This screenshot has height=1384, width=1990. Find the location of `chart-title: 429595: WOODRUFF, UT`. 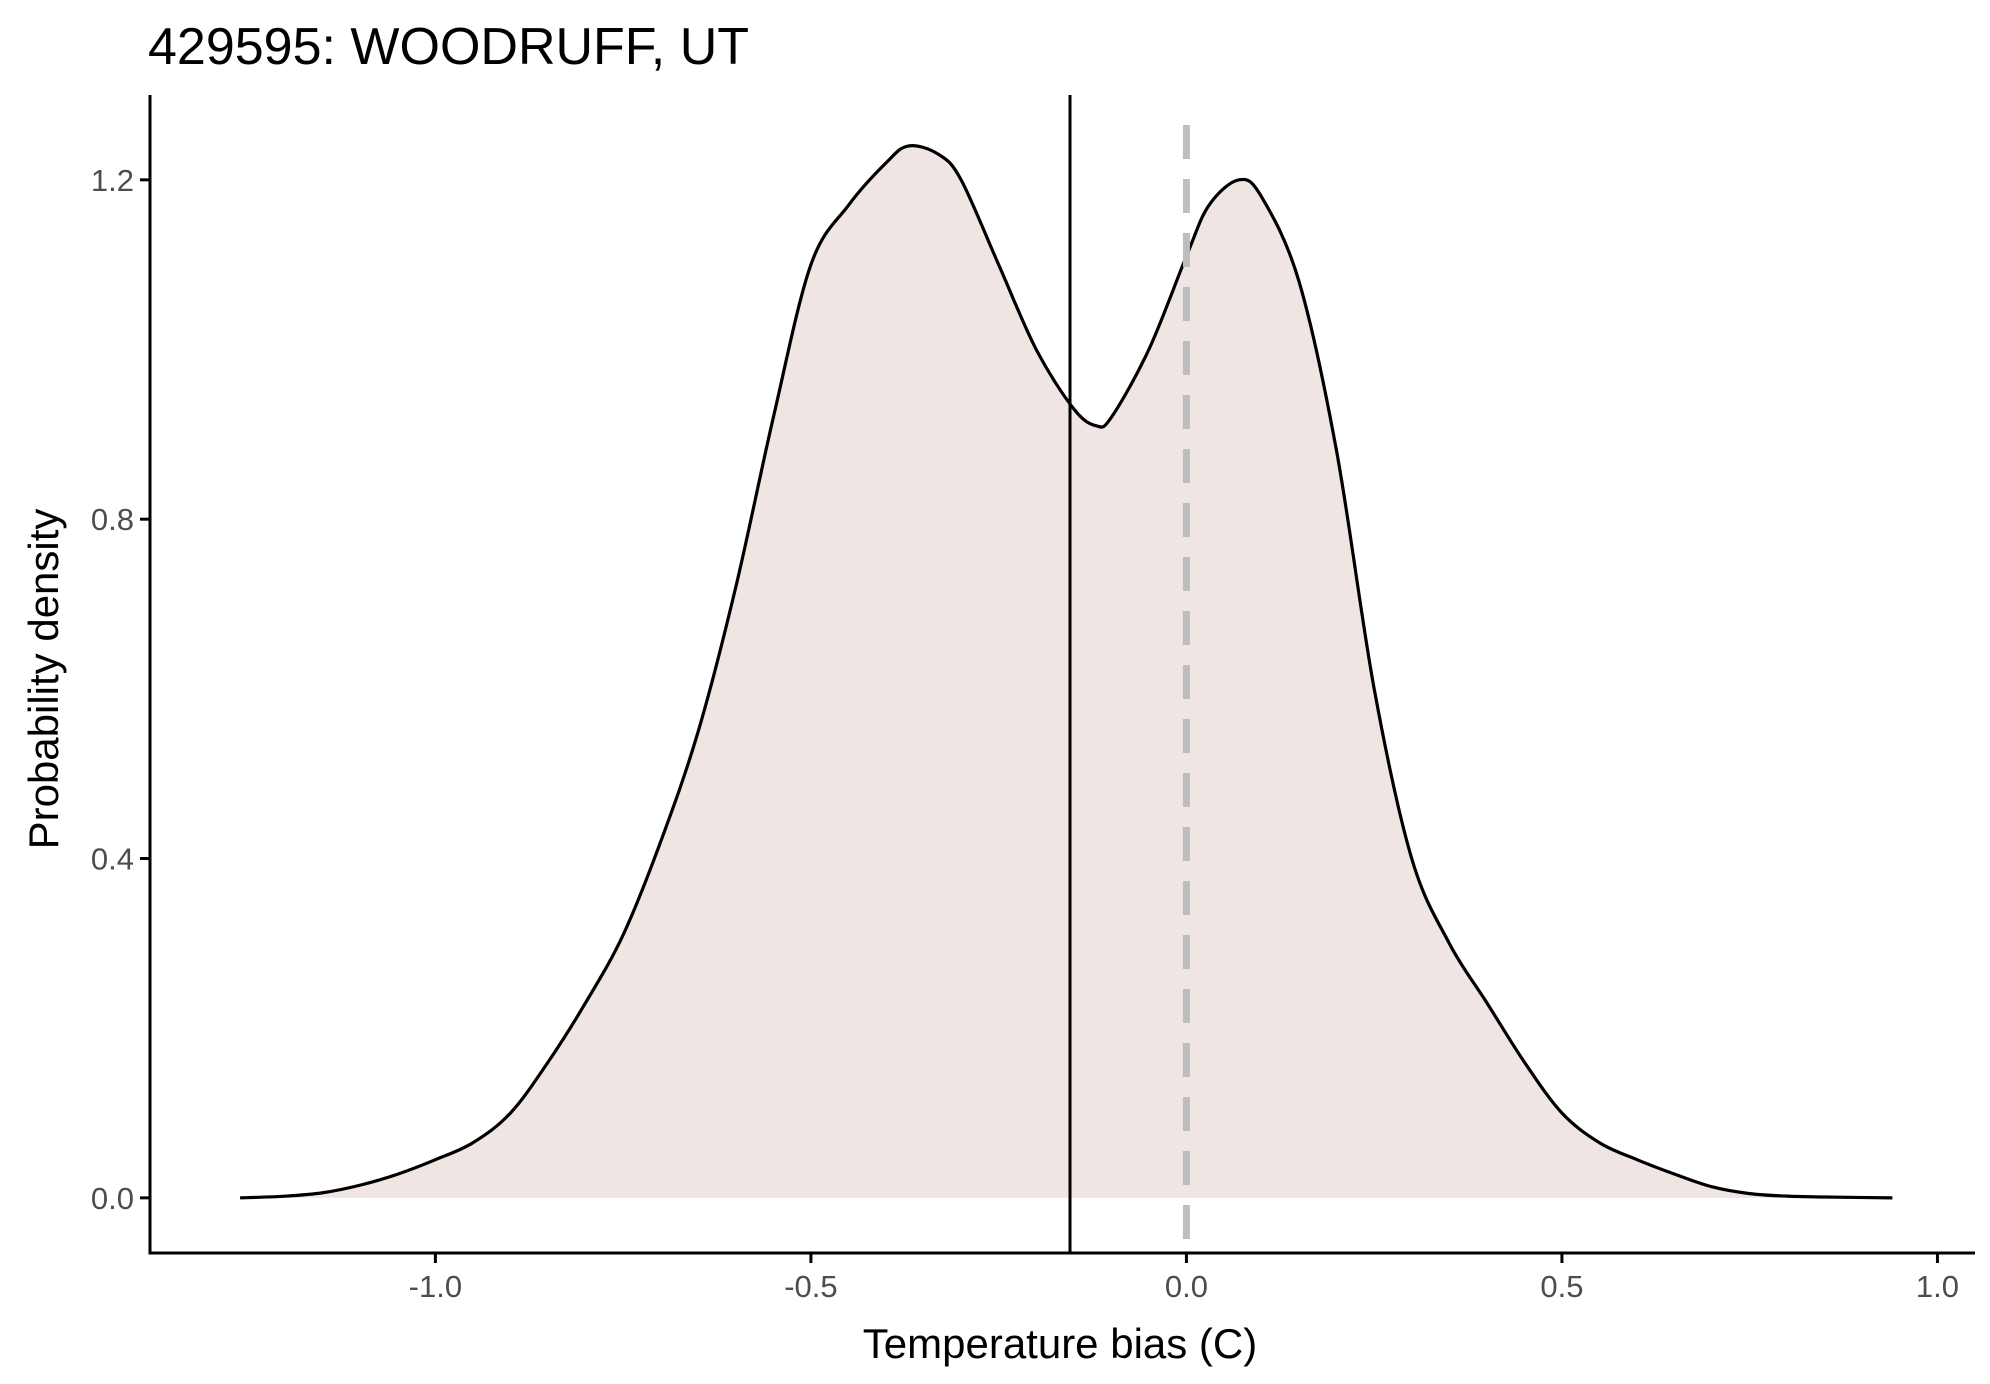

chart-title: 429595: WOODRUFF, UT is located at coordinates (448, 47).